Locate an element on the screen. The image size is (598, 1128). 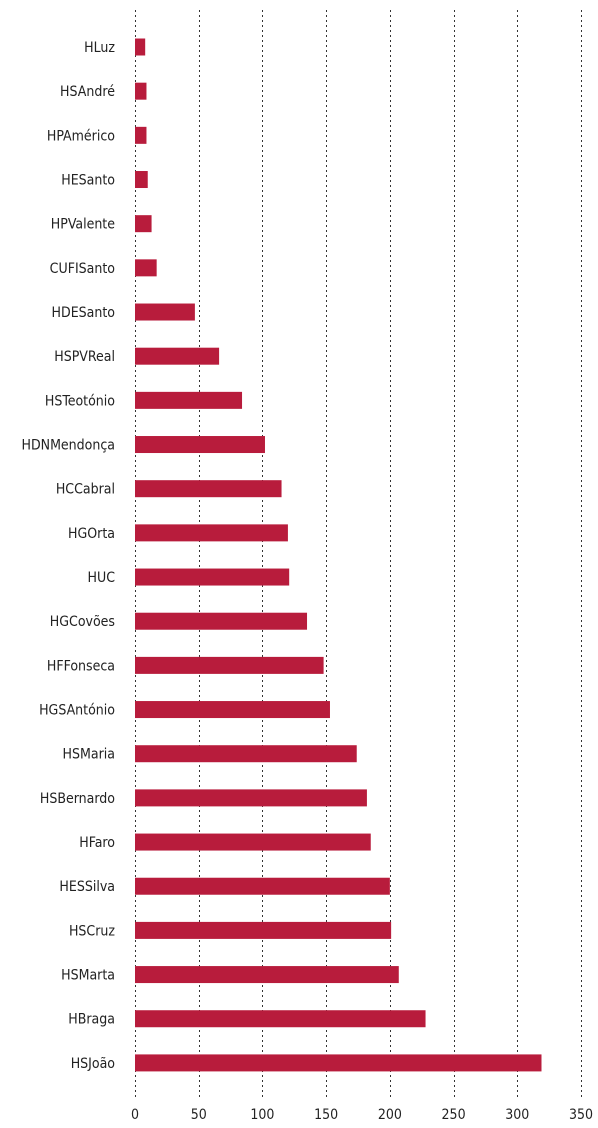
bar-HSCruz is located at coordinates (263, 930).